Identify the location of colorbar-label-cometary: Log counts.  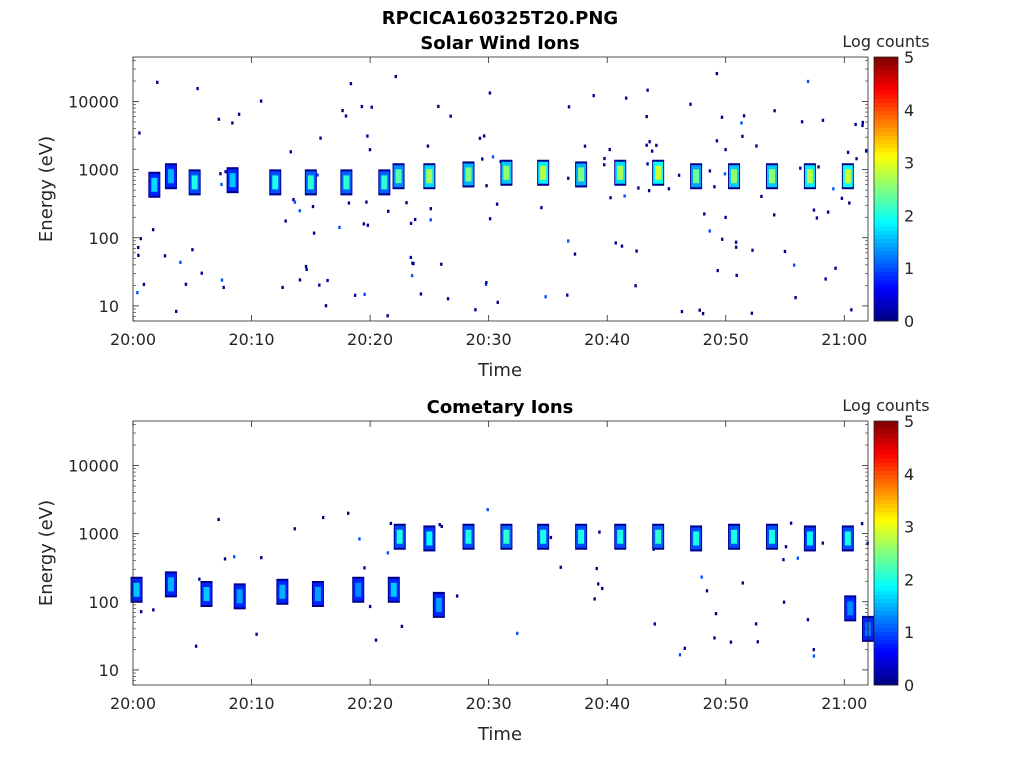
(885, 405).